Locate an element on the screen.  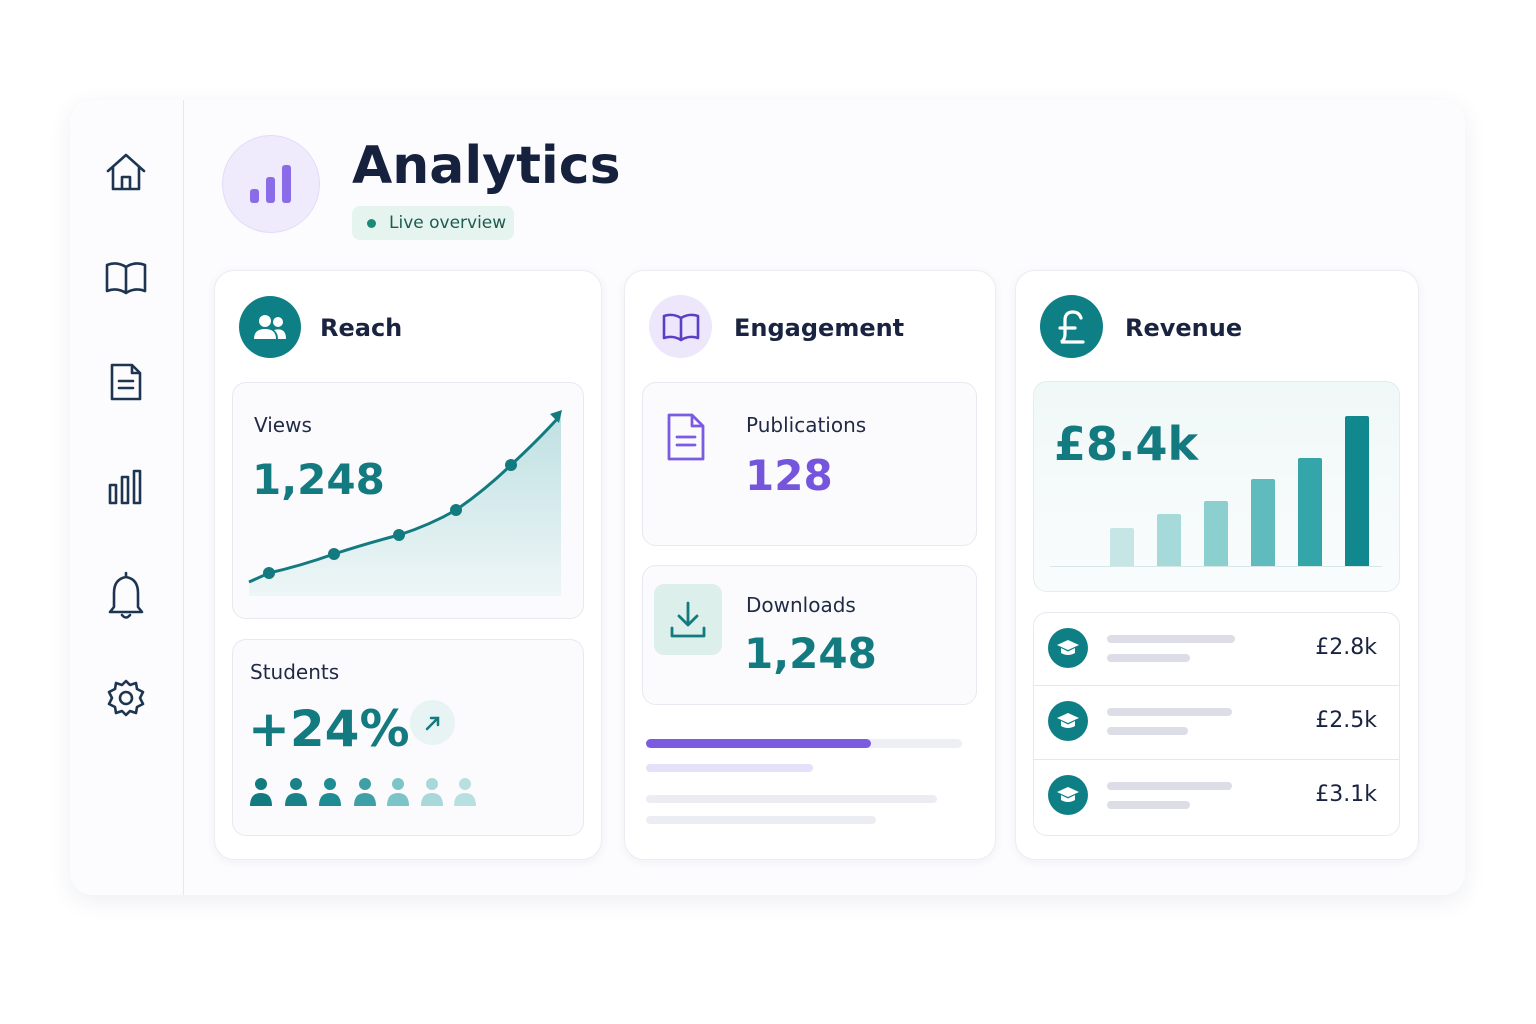
book-icon is located at coordinates (680, 327).